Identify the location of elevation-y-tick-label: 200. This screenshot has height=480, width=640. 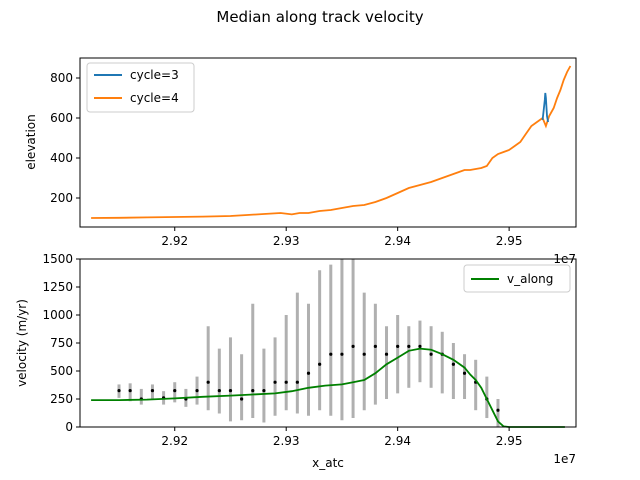
(61, 198).